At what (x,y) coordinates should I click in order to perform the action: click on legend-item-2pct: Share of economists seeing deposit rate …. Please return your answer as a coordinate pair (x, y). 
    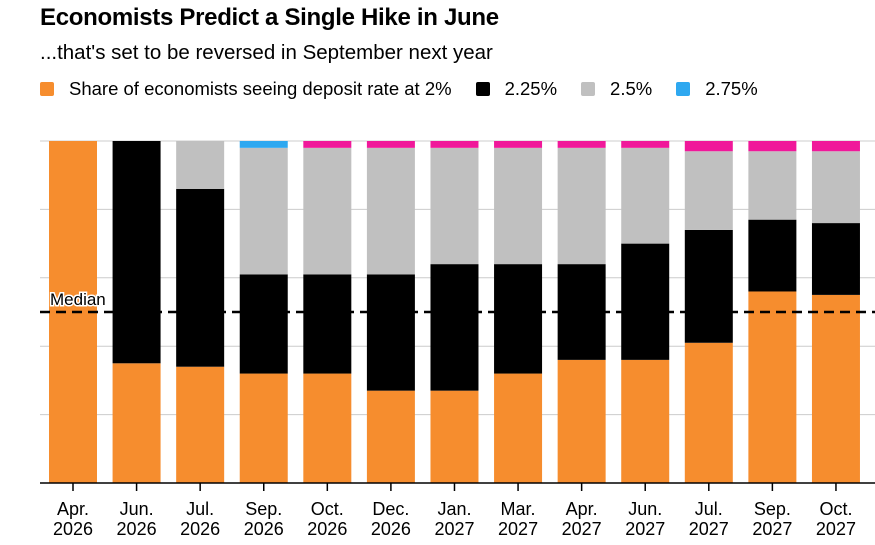
    Looking at the image, I should click on (246, 89).